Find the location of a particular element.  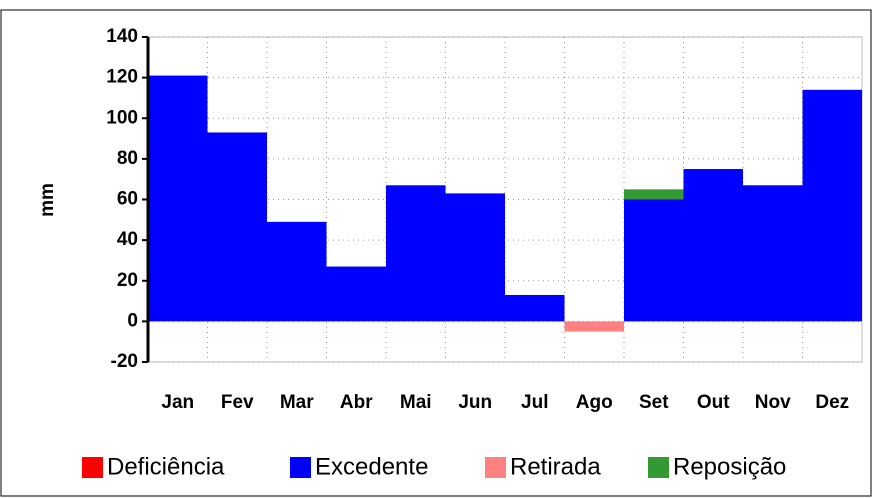

y-tick-label: 20 is located at coordinates (127, 280).